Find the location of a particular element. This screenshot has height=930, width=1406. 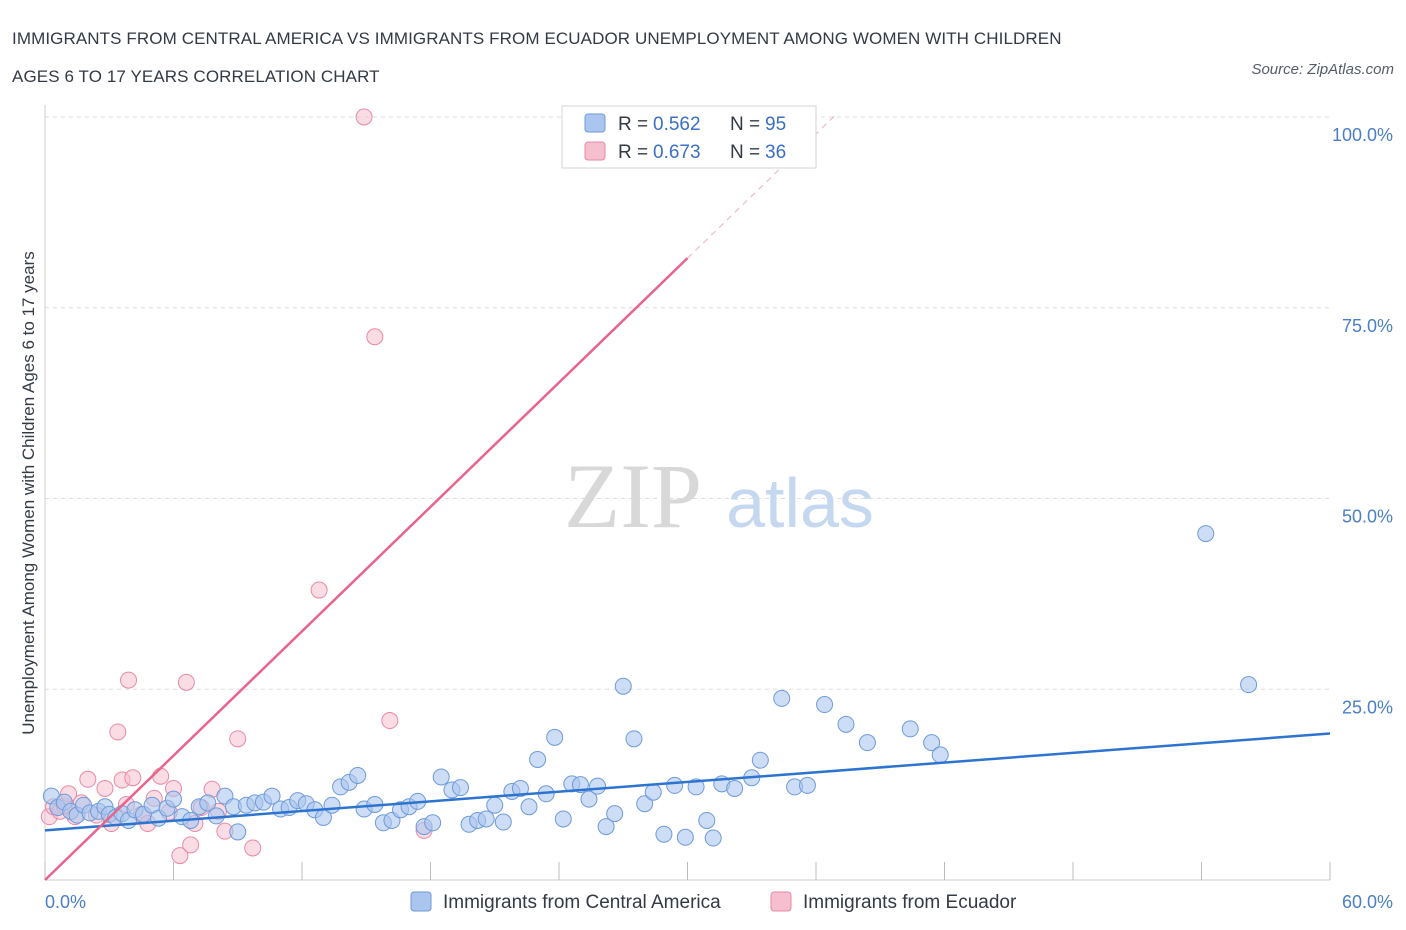

watermark-zip: ZIP is located at coordinates (633, 496).